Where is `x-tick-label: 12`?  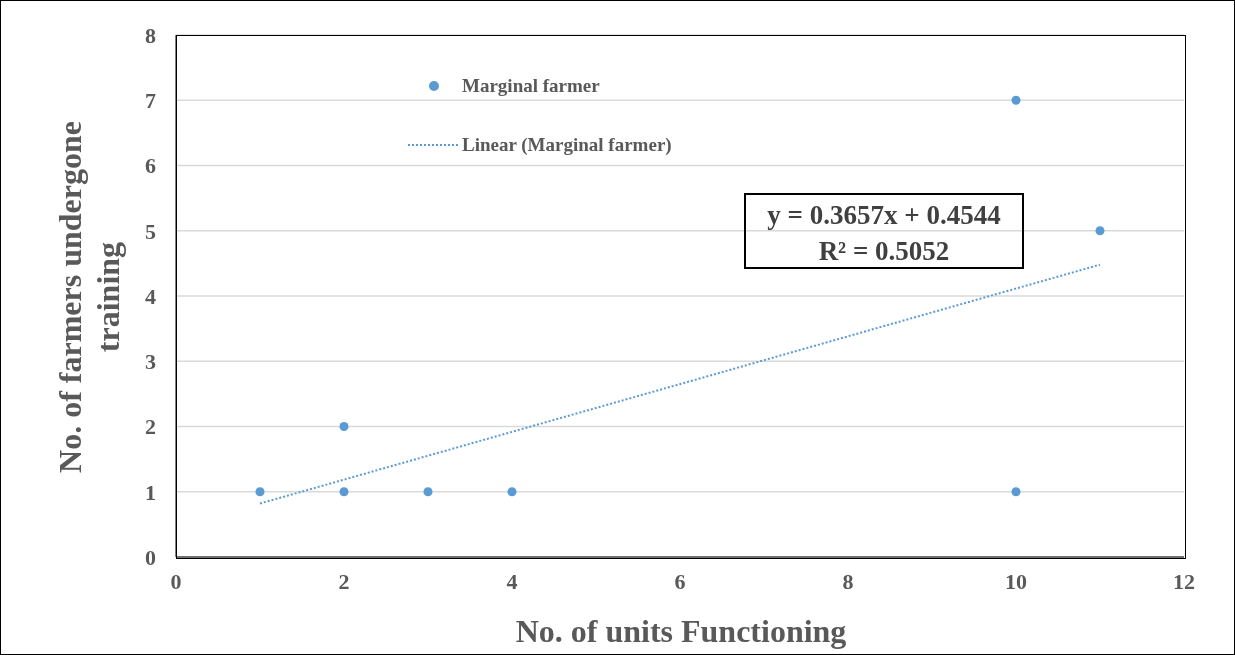
x-tick-label: 12 is located at coordinates (1184, 581).